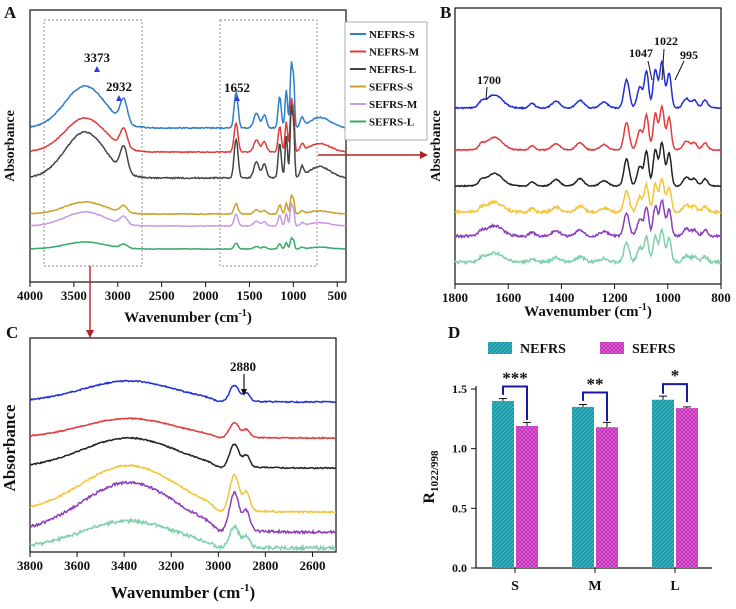  Describe the element at coordinates (182, 292) in the screenshot. I see `panel-a-x-ticks: 4000 3500 3000 2500 2000 1500 1000 500` at that location.